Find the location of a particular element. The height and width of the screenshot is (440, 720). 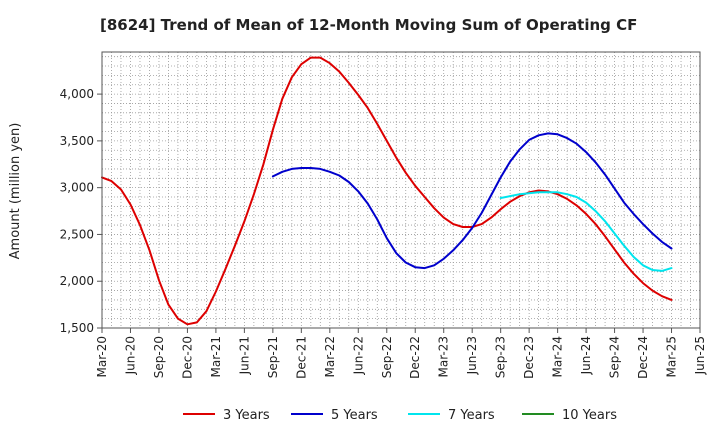

y-tick-label: 2,000 is located at coordinates (77, 281).